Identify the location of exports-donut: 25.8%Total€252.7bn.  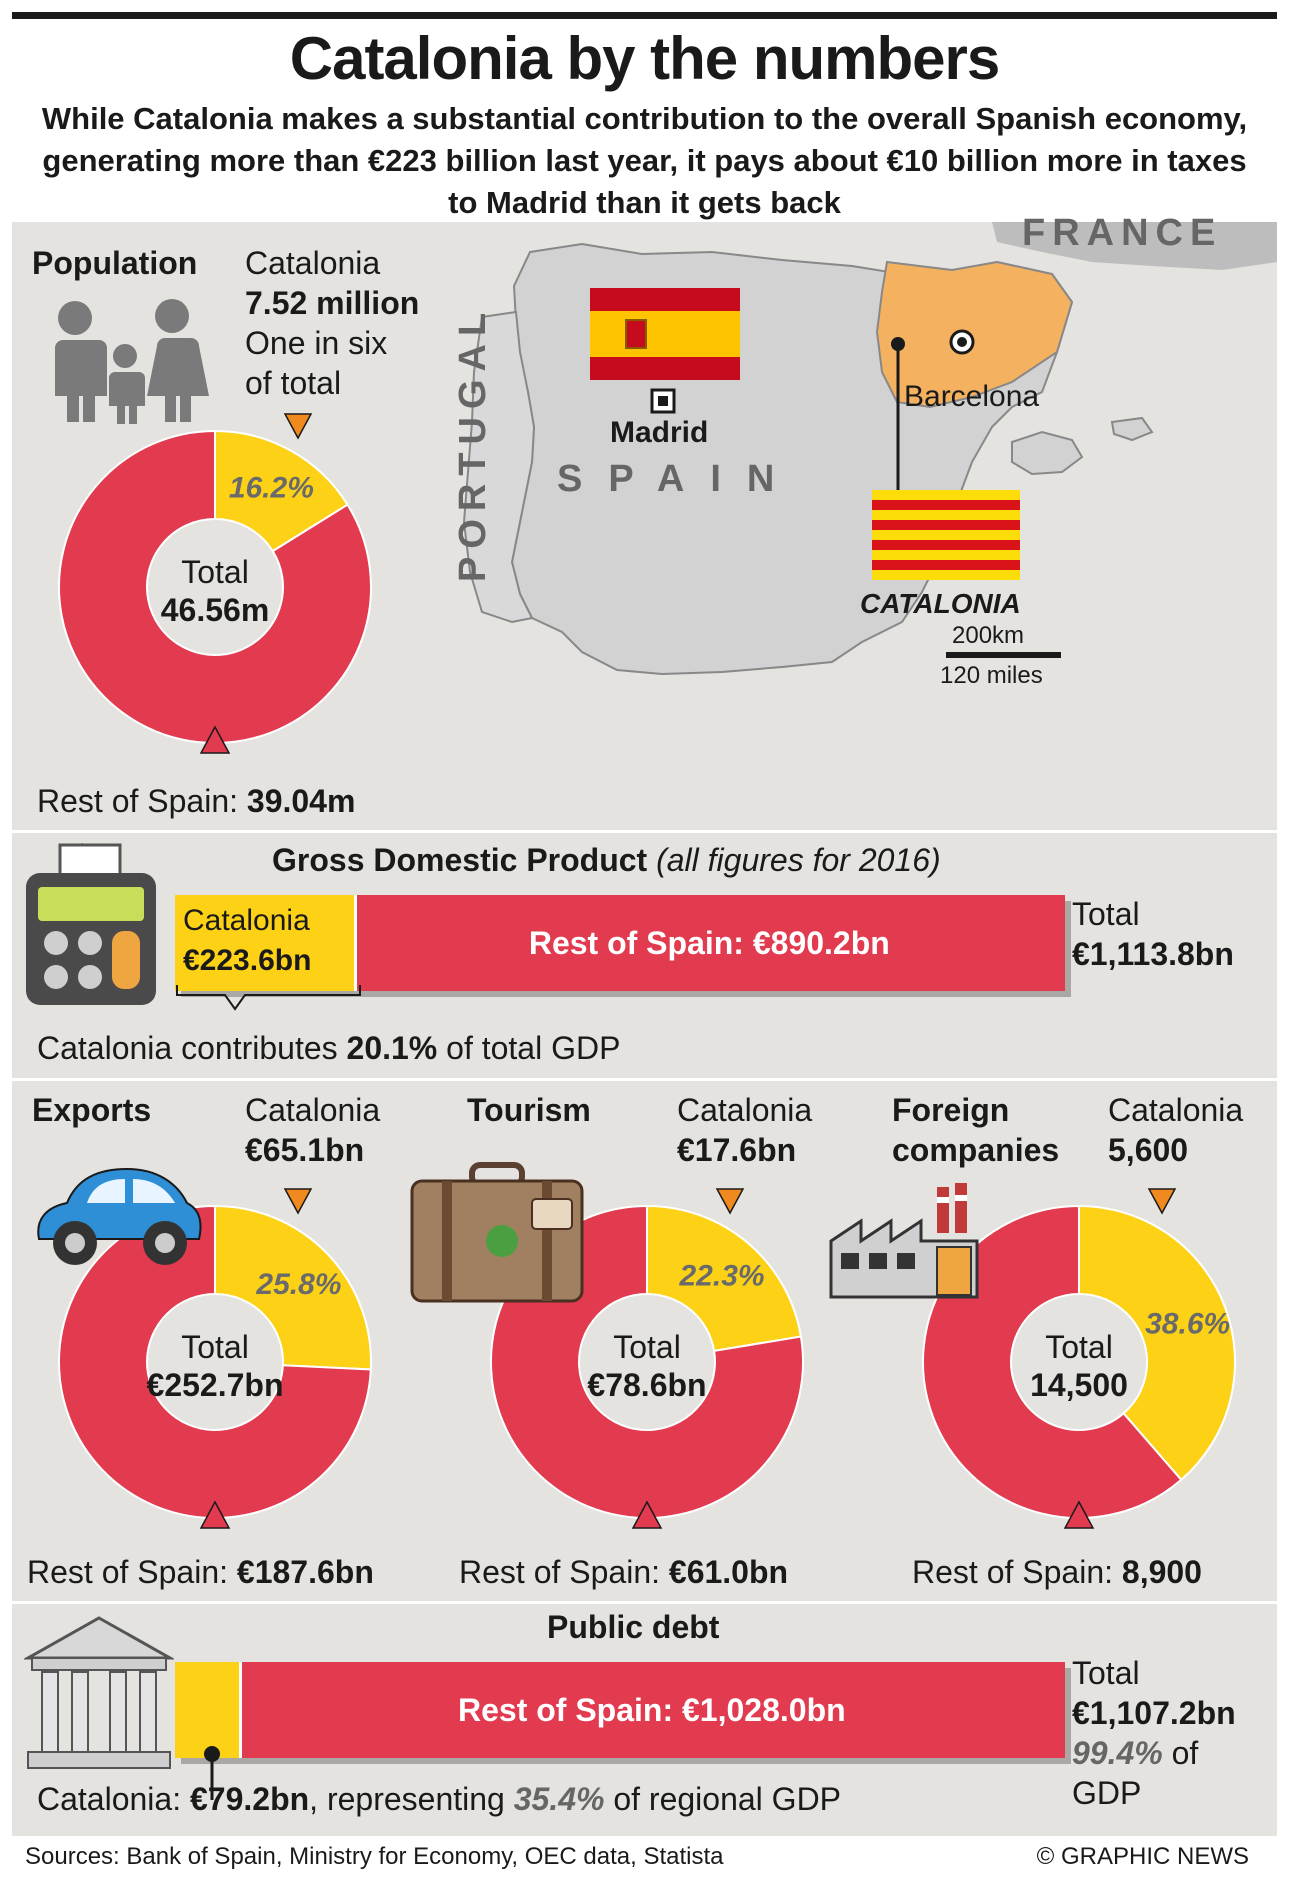
(215, 1358).